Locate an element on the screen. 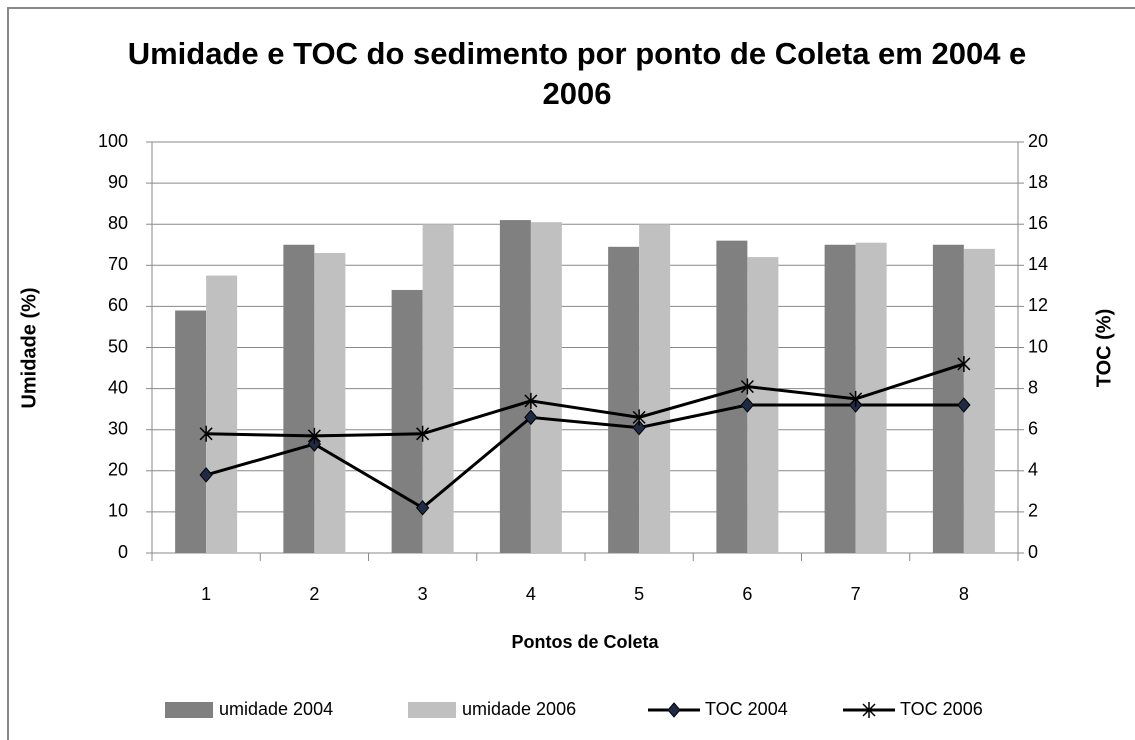  x-tick-label: 6 is located at coordinates (747, 594).